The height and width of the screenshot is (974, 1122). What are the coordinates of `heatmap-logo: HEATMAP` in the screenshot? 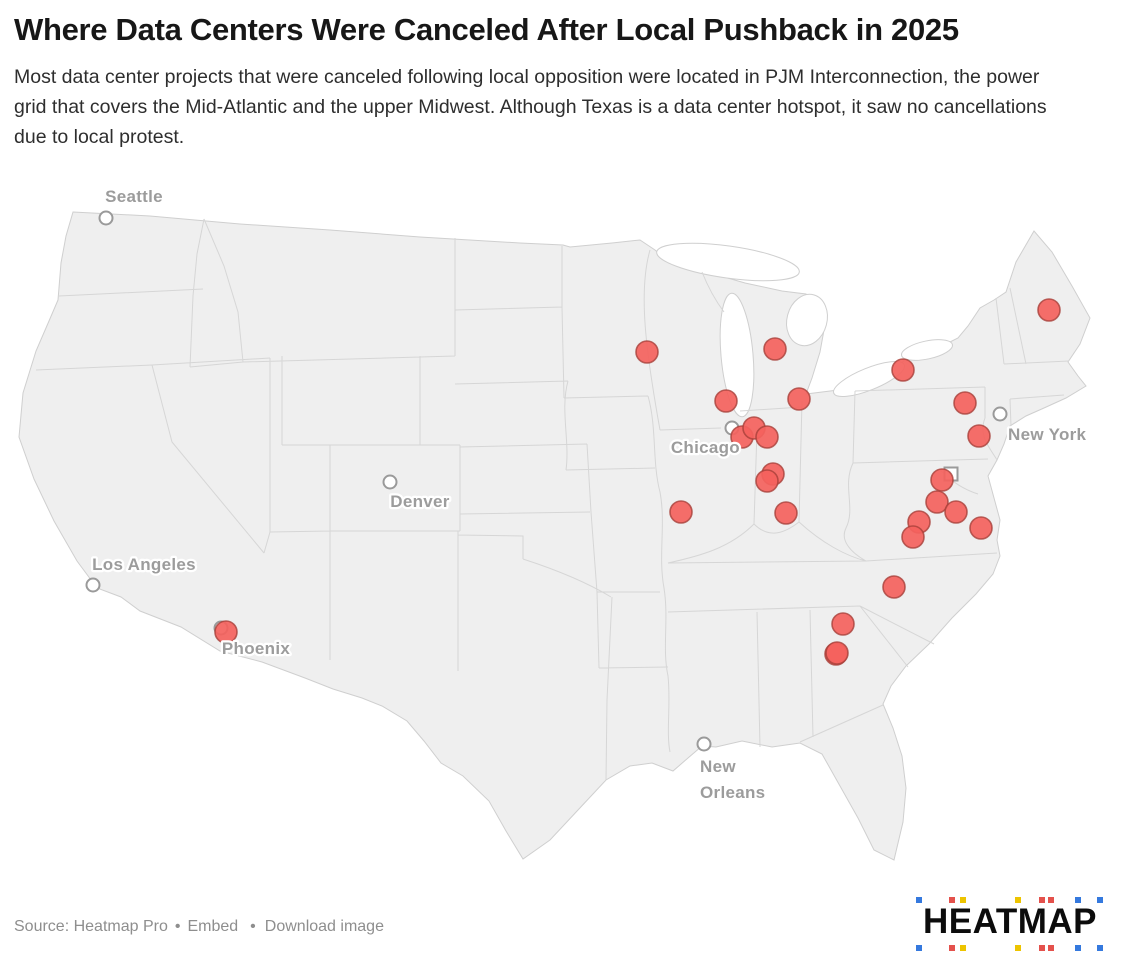 It's located at (1010, 922).